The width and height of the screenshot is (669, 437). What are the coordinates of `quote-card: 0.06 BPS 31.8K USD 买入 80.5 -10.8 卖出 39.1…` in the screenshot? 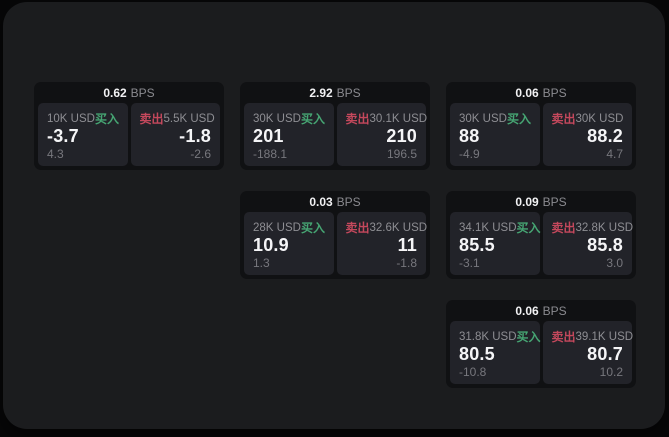 It's located at (541, 344).